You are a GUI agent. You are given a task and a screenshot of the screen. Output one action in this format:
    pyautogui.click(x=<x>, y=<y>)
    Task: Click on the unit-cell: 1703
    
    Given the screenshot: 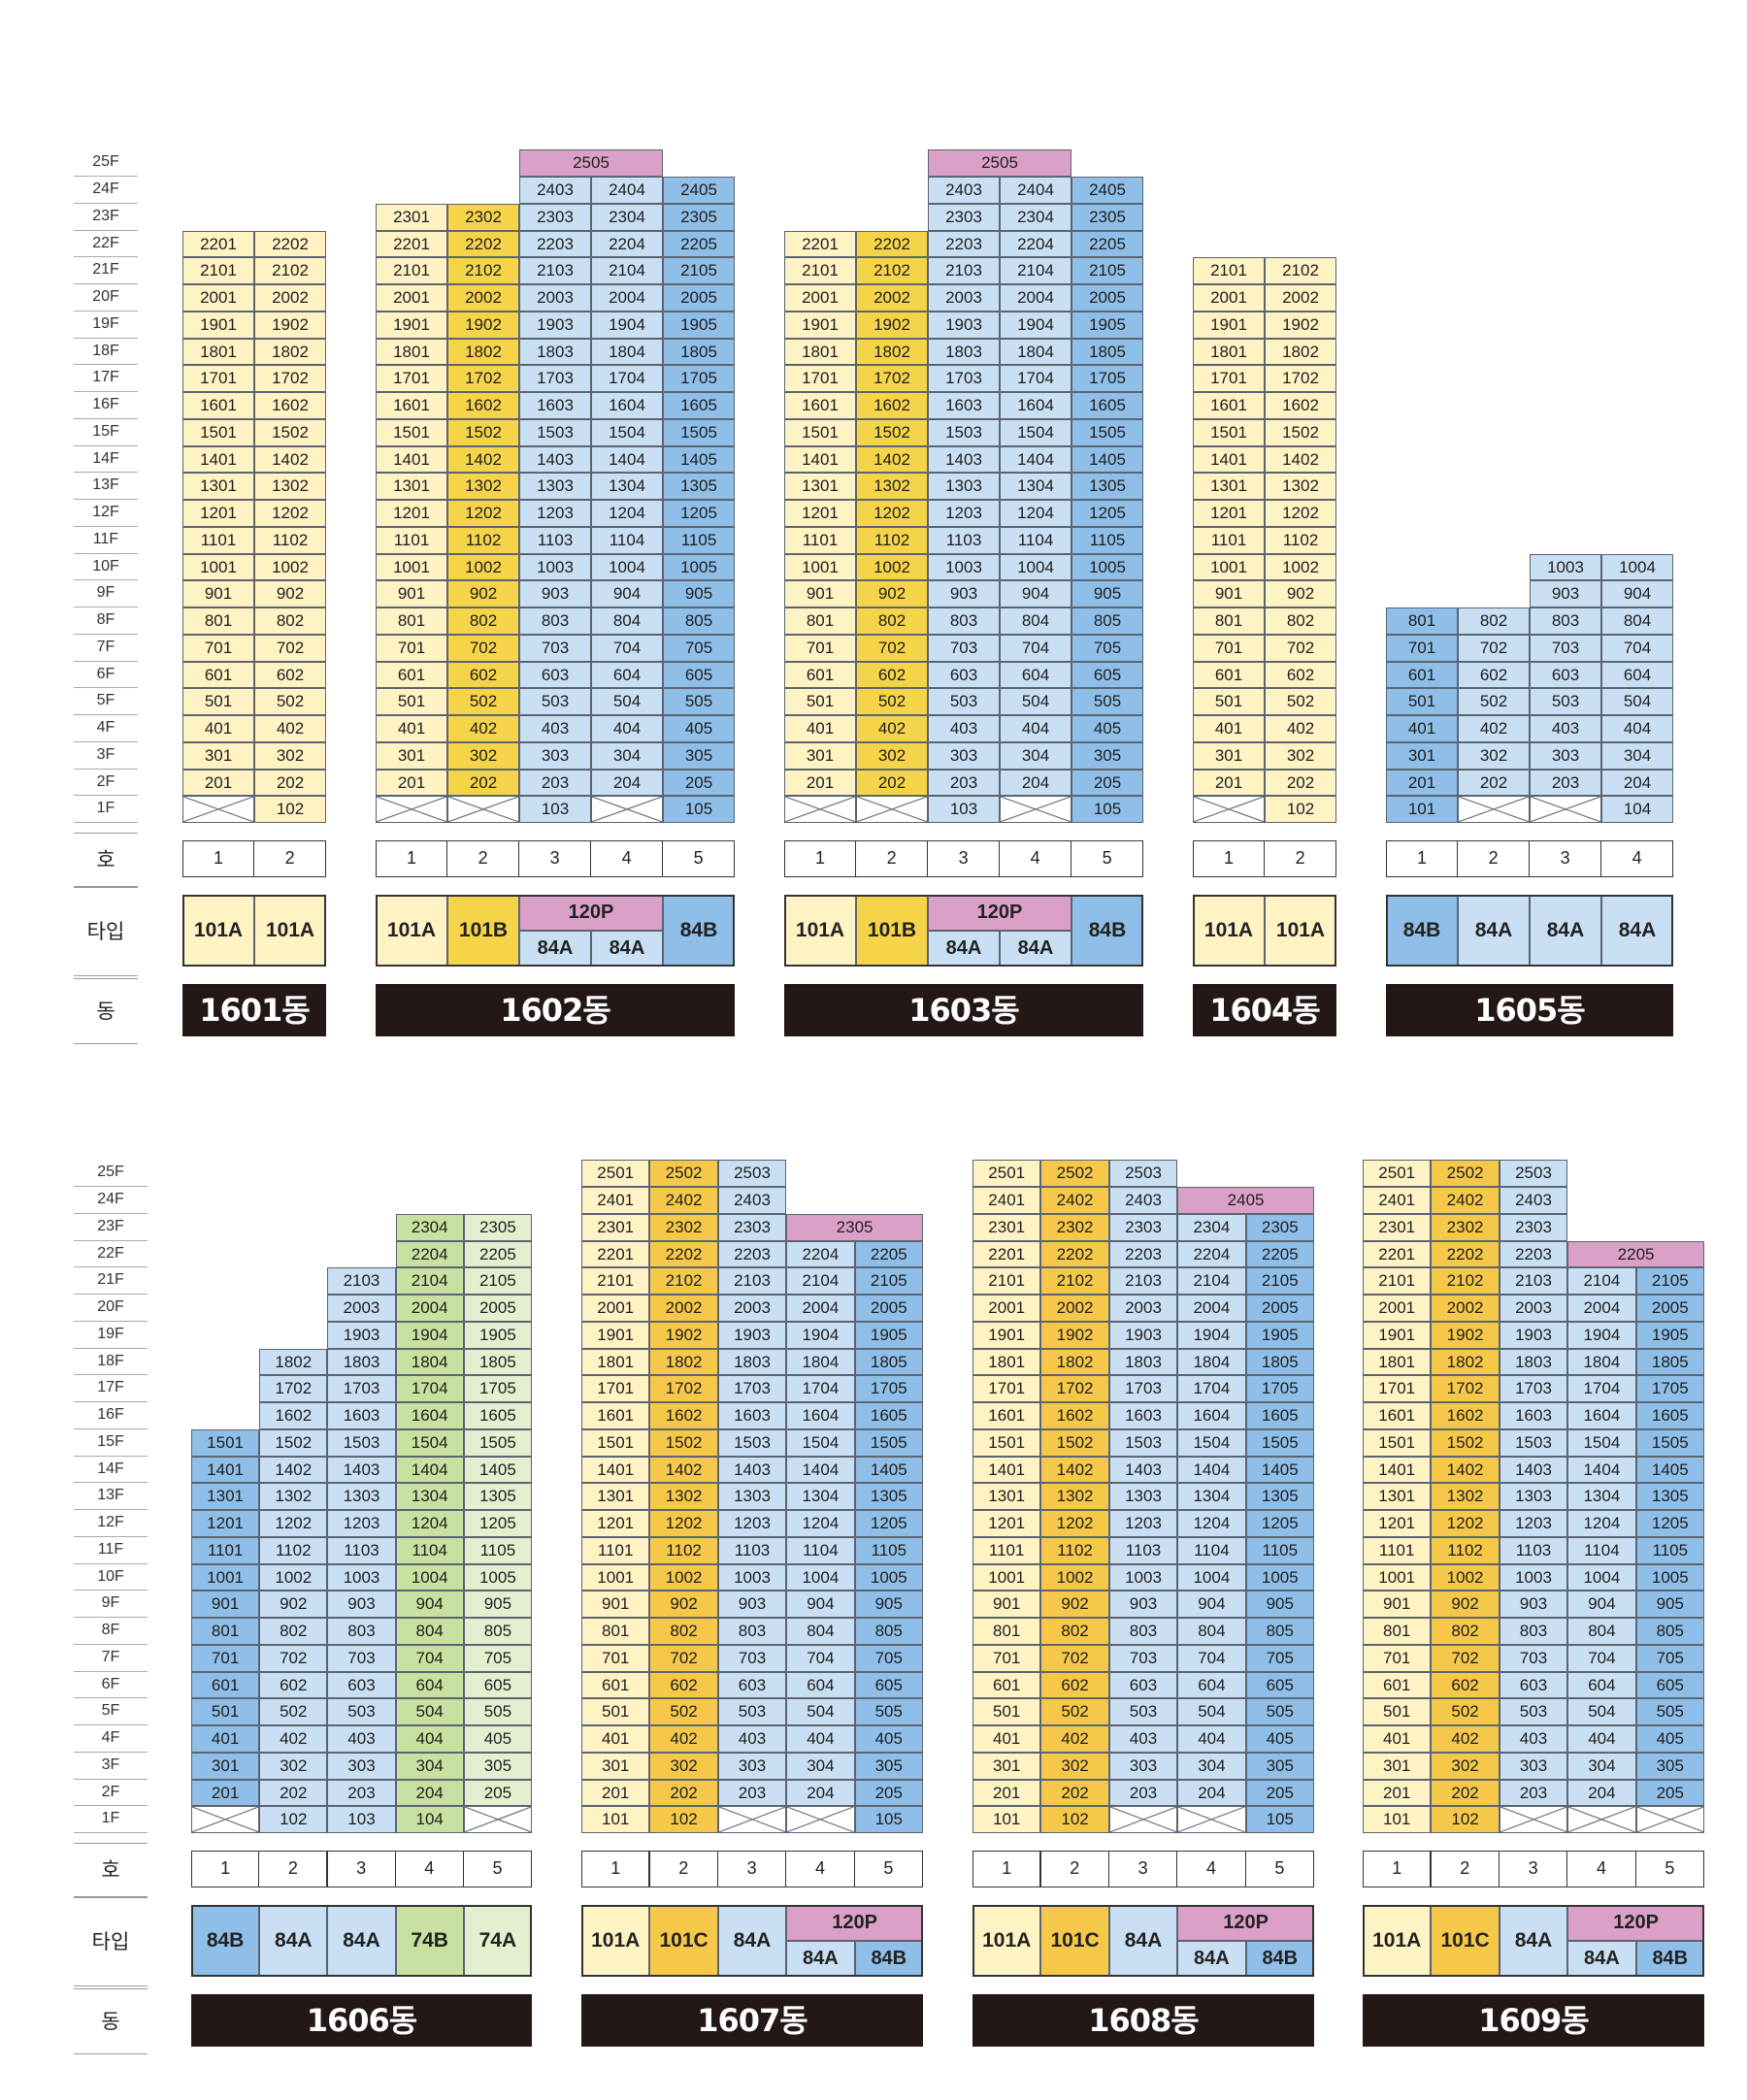 What is the action you would take?
    pyautogui.click(x=964, y=378)
    